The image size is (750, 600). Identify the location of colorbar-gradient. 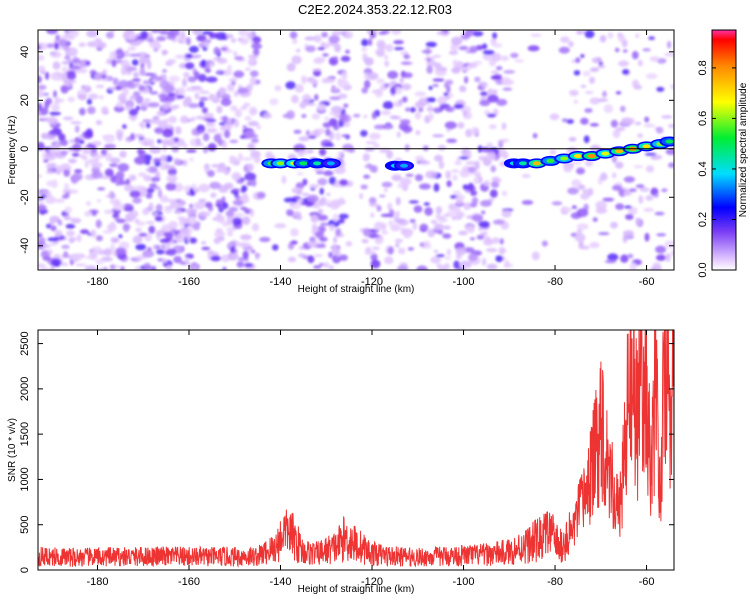
(724, 150).